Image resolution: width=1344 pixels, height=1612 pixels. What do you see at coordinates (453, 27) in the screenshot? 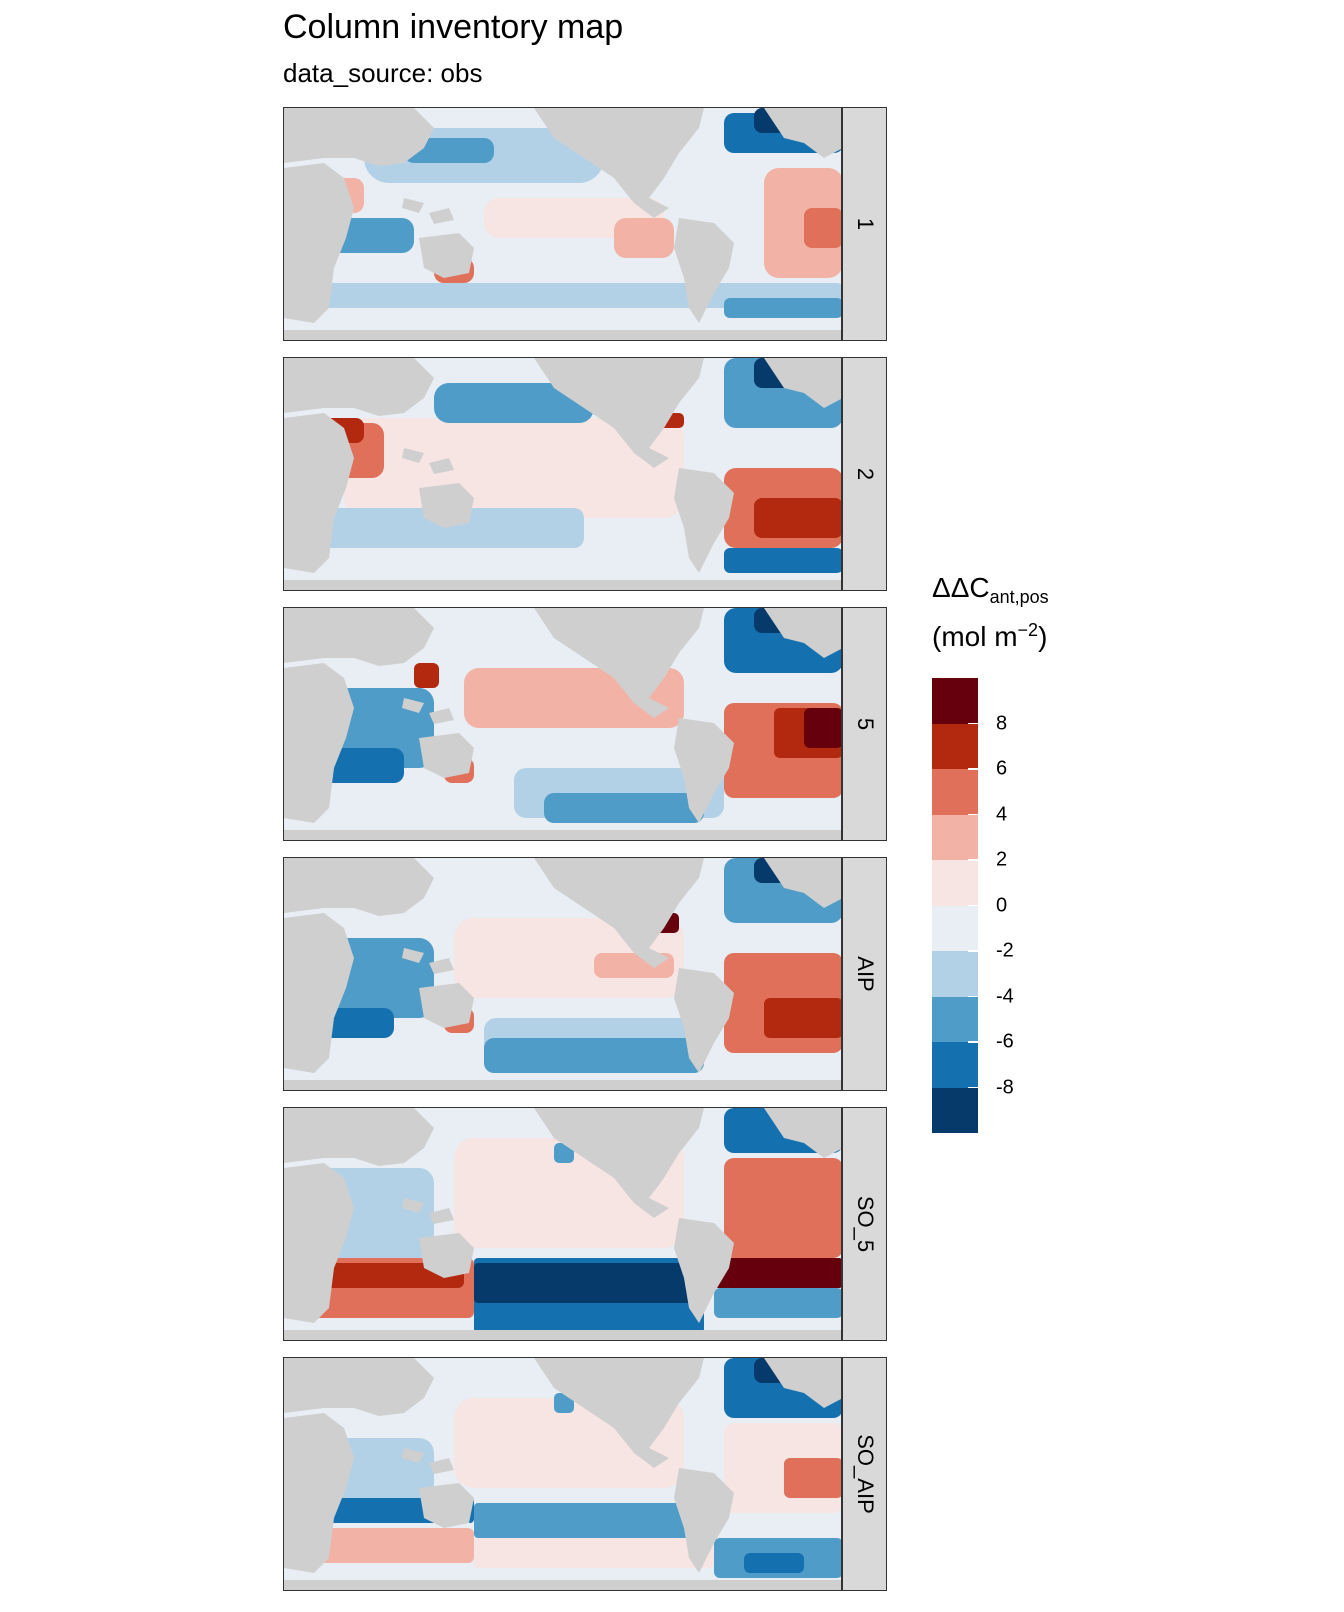
I see `chart-title: Column inventory map` at bounding box center [453, 27].